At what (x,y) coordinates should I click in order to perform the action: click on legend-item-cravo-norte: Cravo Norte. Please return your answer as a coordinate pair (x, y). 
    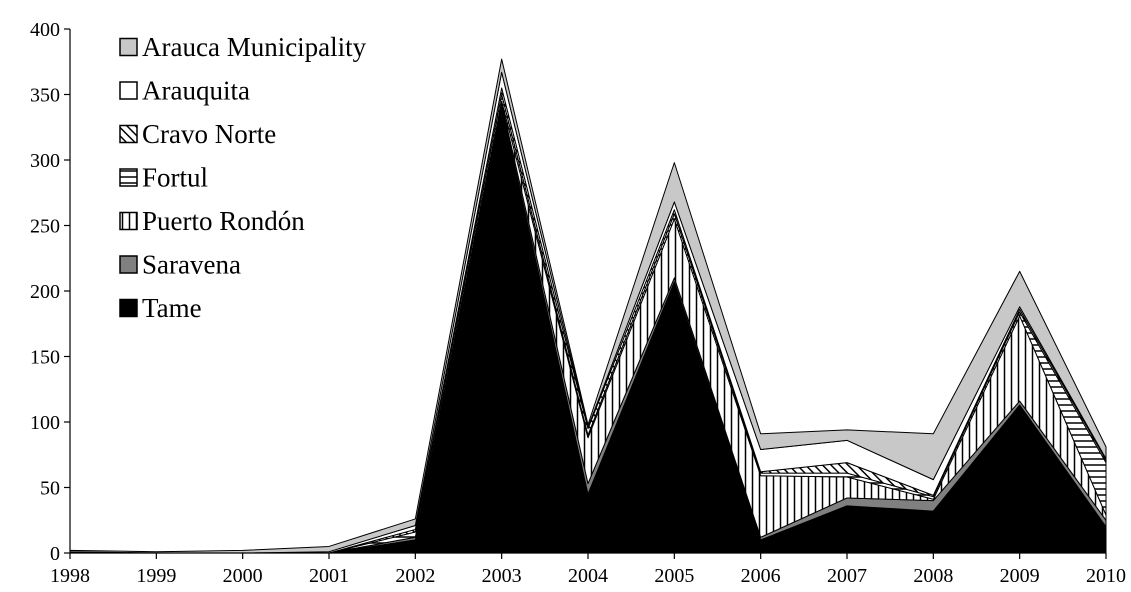
    Looking at the image, I should click on (197, 134).